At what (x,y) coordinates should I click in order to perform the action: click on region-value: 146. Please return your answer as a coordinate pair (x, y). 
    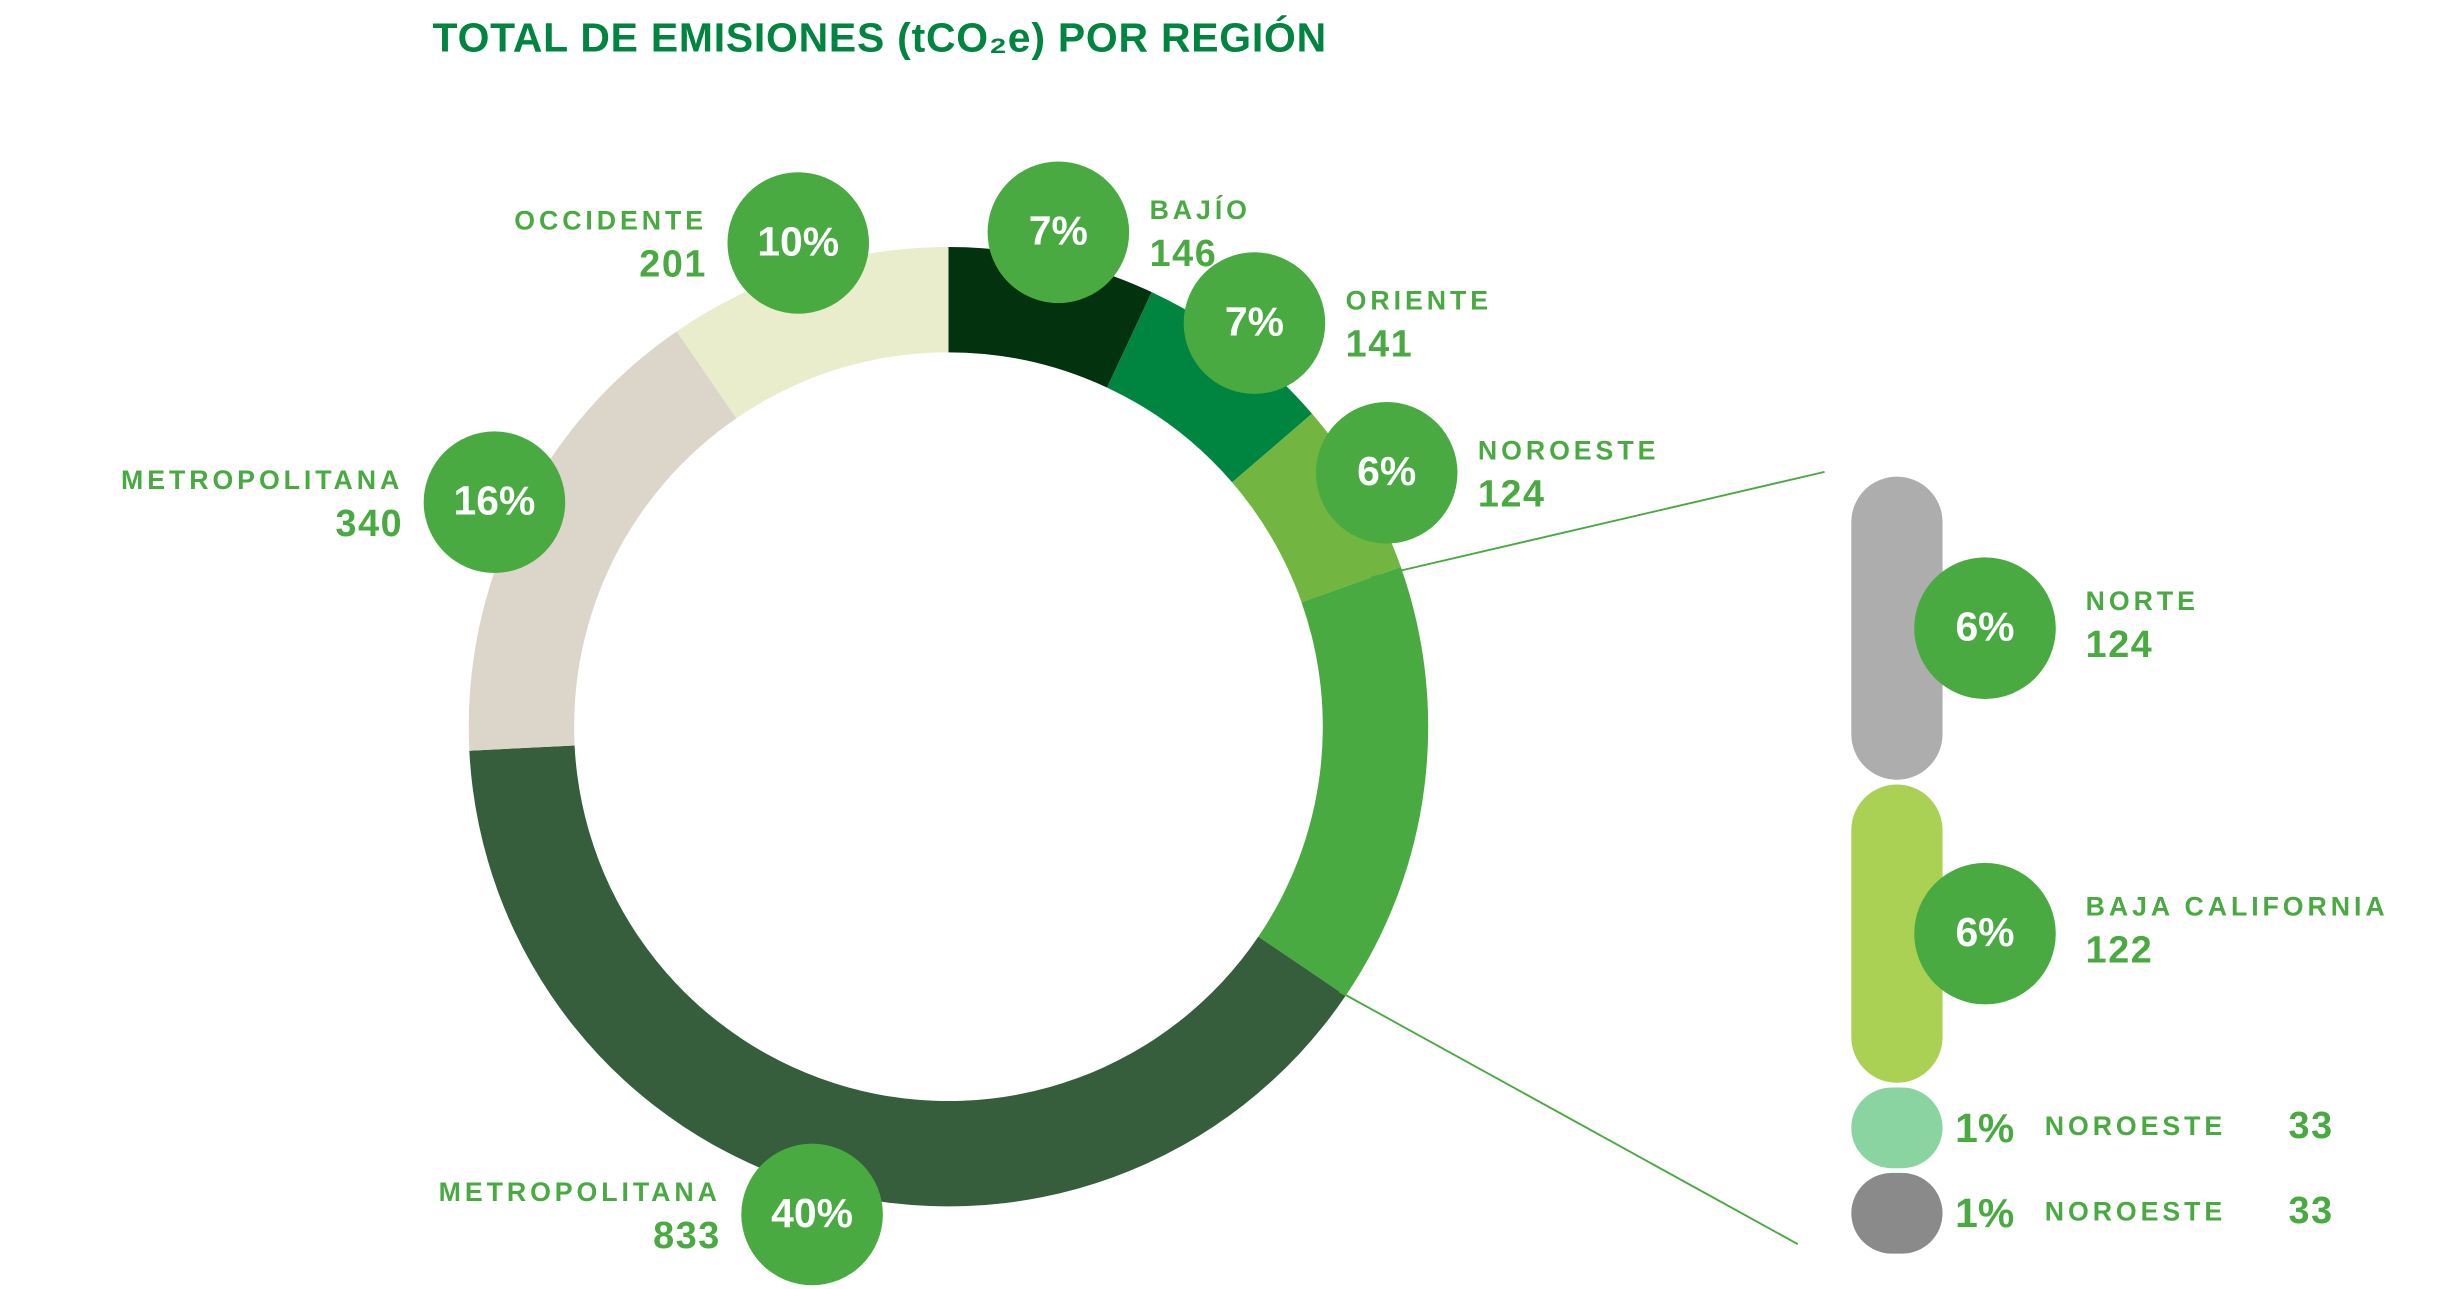
    Looking at the image, I should click on (1184, 253).